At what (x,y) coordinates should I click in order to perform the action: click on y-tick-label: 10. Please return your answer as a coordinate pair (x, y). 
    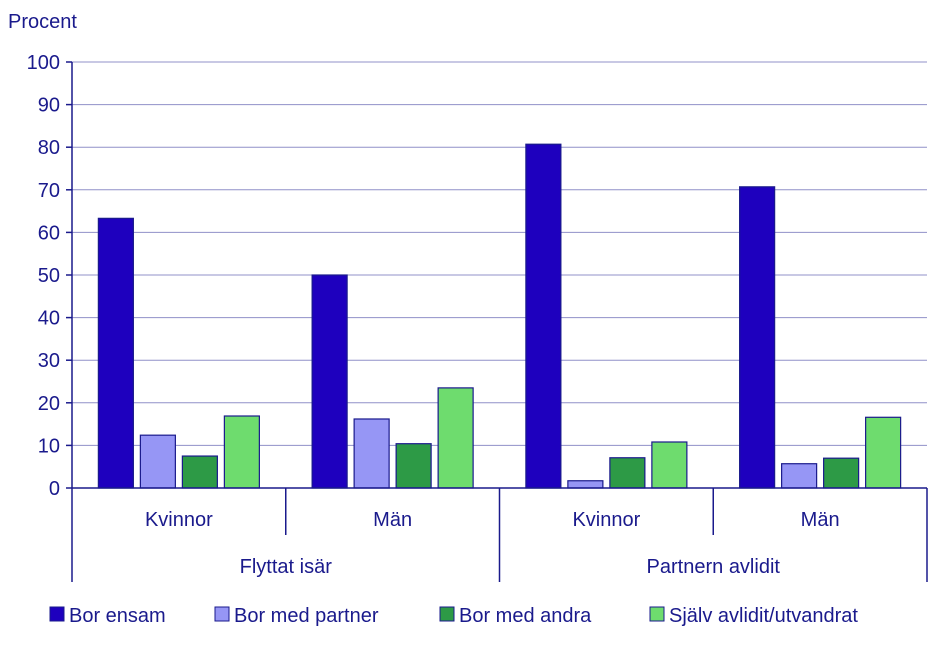
    Looking at the image, I should click on (49, 446).